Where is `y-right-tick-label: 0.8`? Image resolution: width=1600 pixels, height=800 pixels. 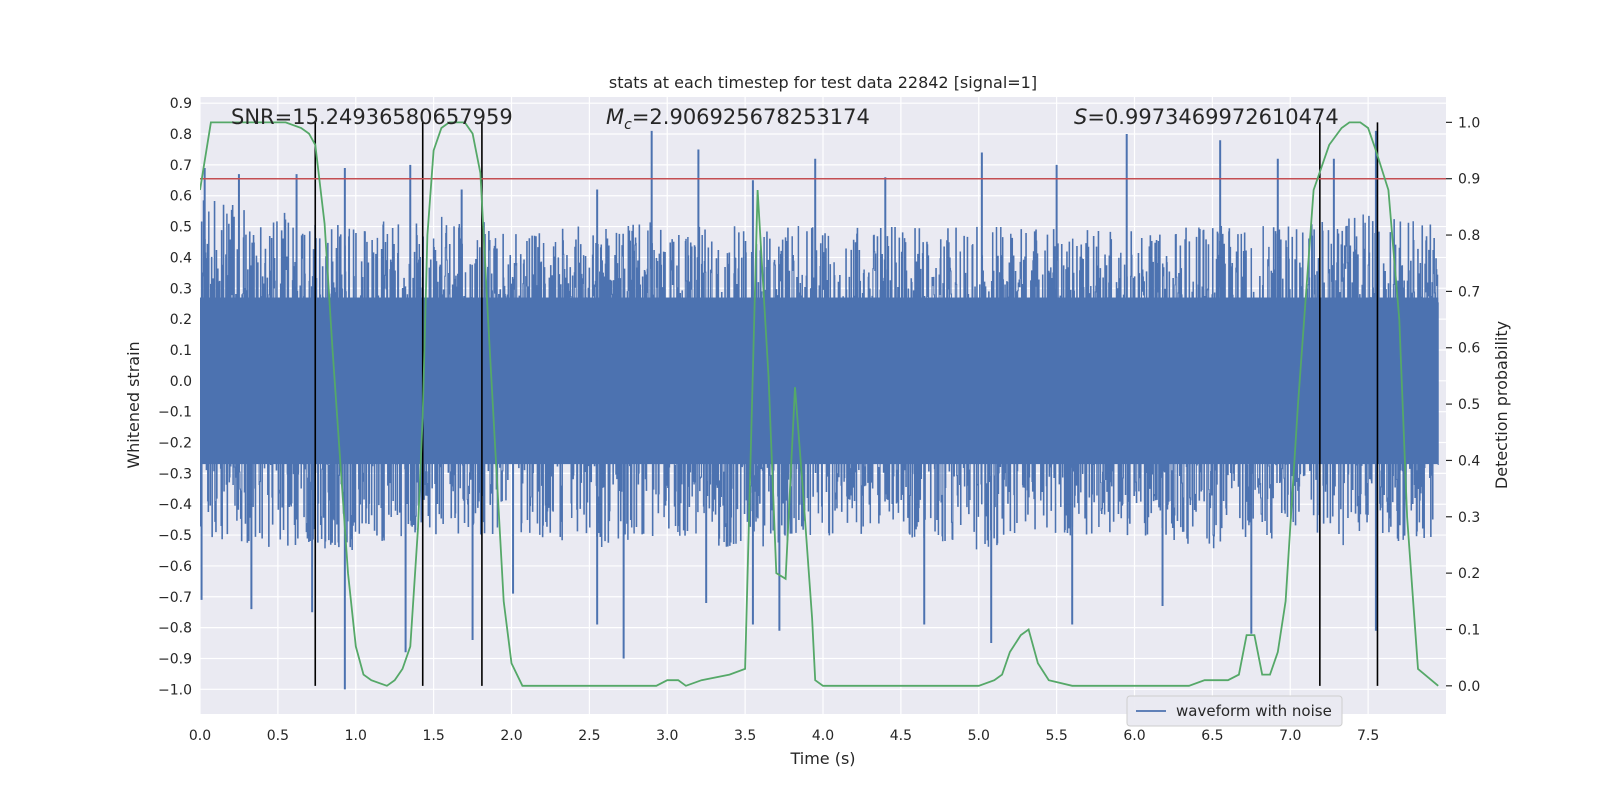 y-right-tick-label: 0.8 is located at coordinates (1469, 236).